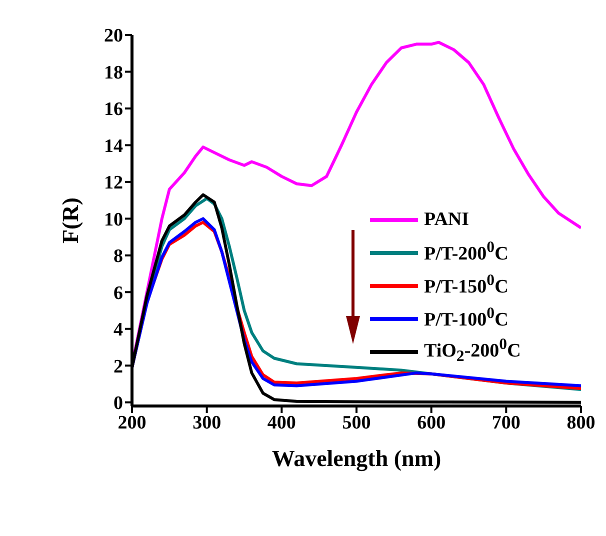  I want to click on y-tick-label: 18, so click(113, 73).